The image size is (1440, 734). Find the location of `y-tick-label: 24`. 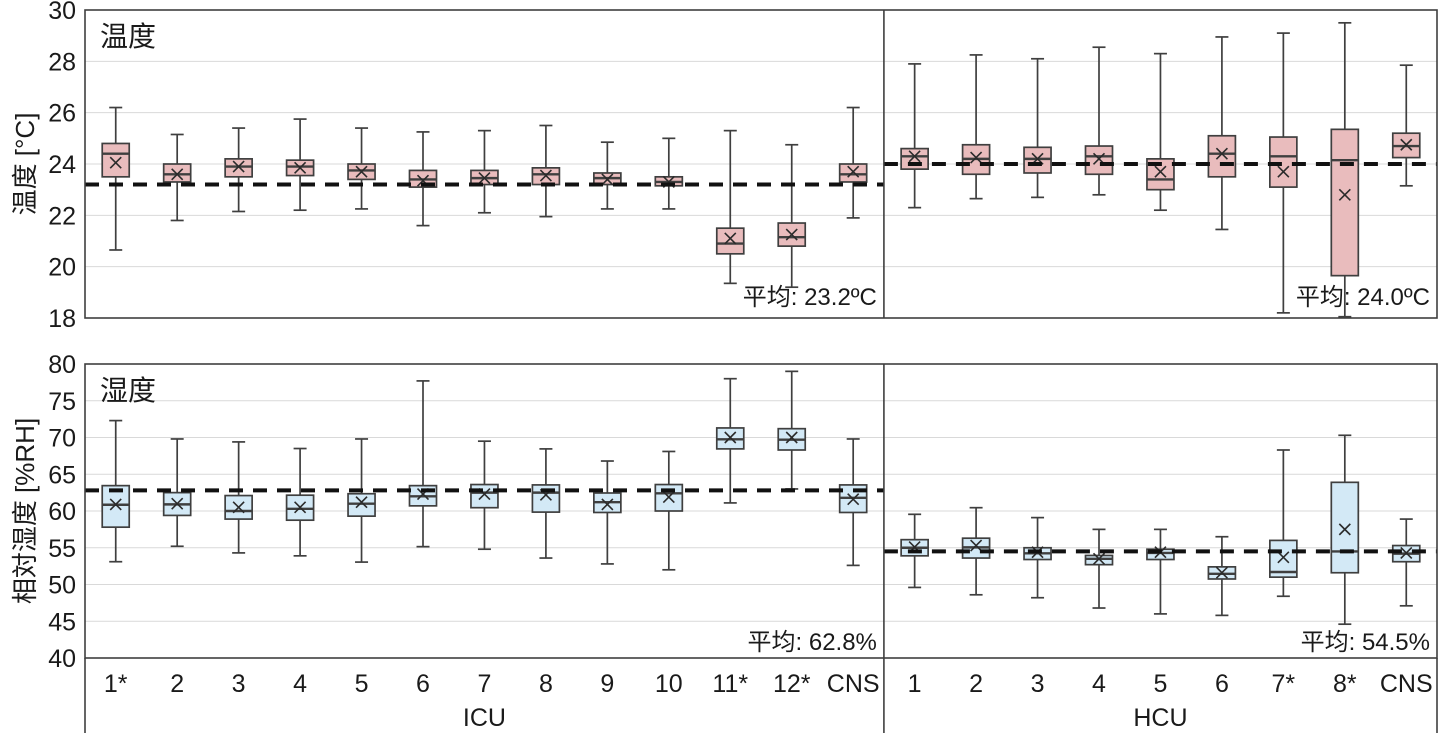

y-tick-label: 24 is located at coordinates (62, 165).